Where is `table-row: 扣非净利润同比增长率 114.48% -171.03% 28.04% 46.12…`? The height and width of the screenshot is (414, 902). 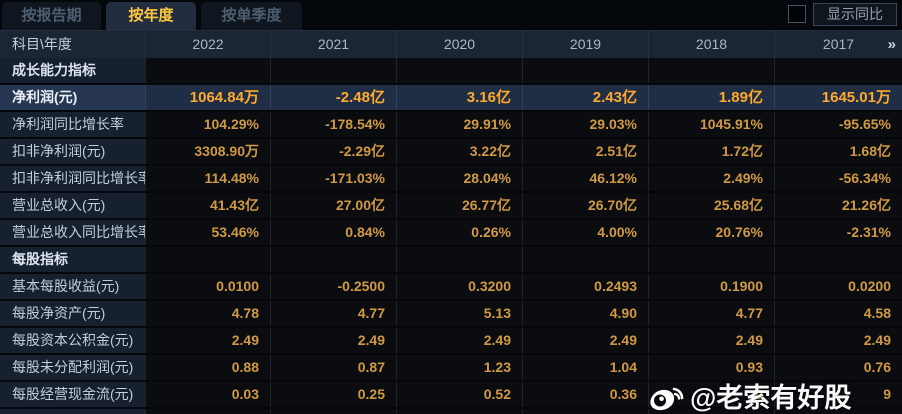
table-row: 扣非净利润同比增长率 114.48% -171.03% 28.04% 46.12… is located at coordinates (451, 178).